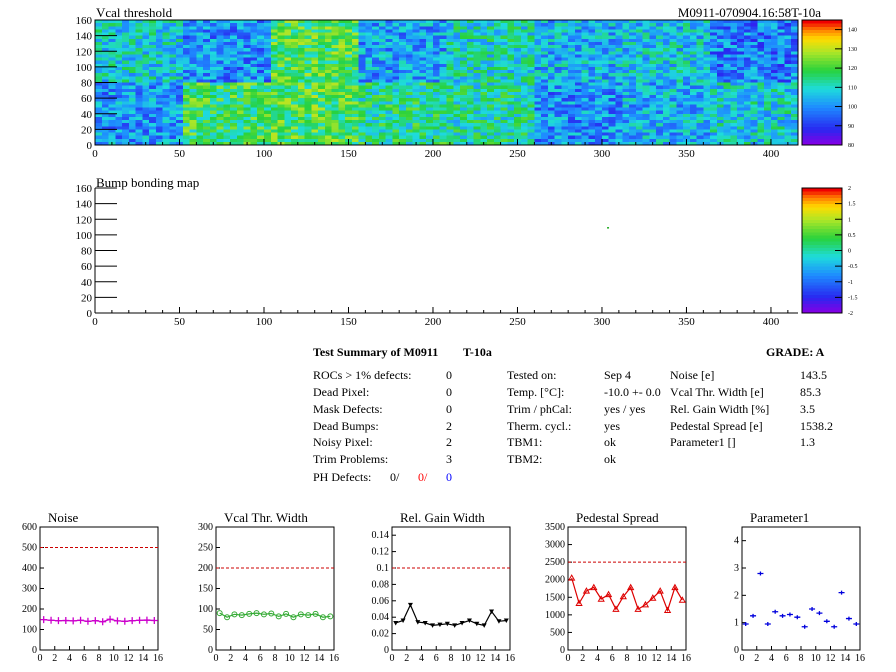 Image resolution: width=896 pixels, height=672 pixels. What do you see at coordinates (562, 650) in the screenshot?
I see `y-tick-label: 0` at bounding box center [562, 650].